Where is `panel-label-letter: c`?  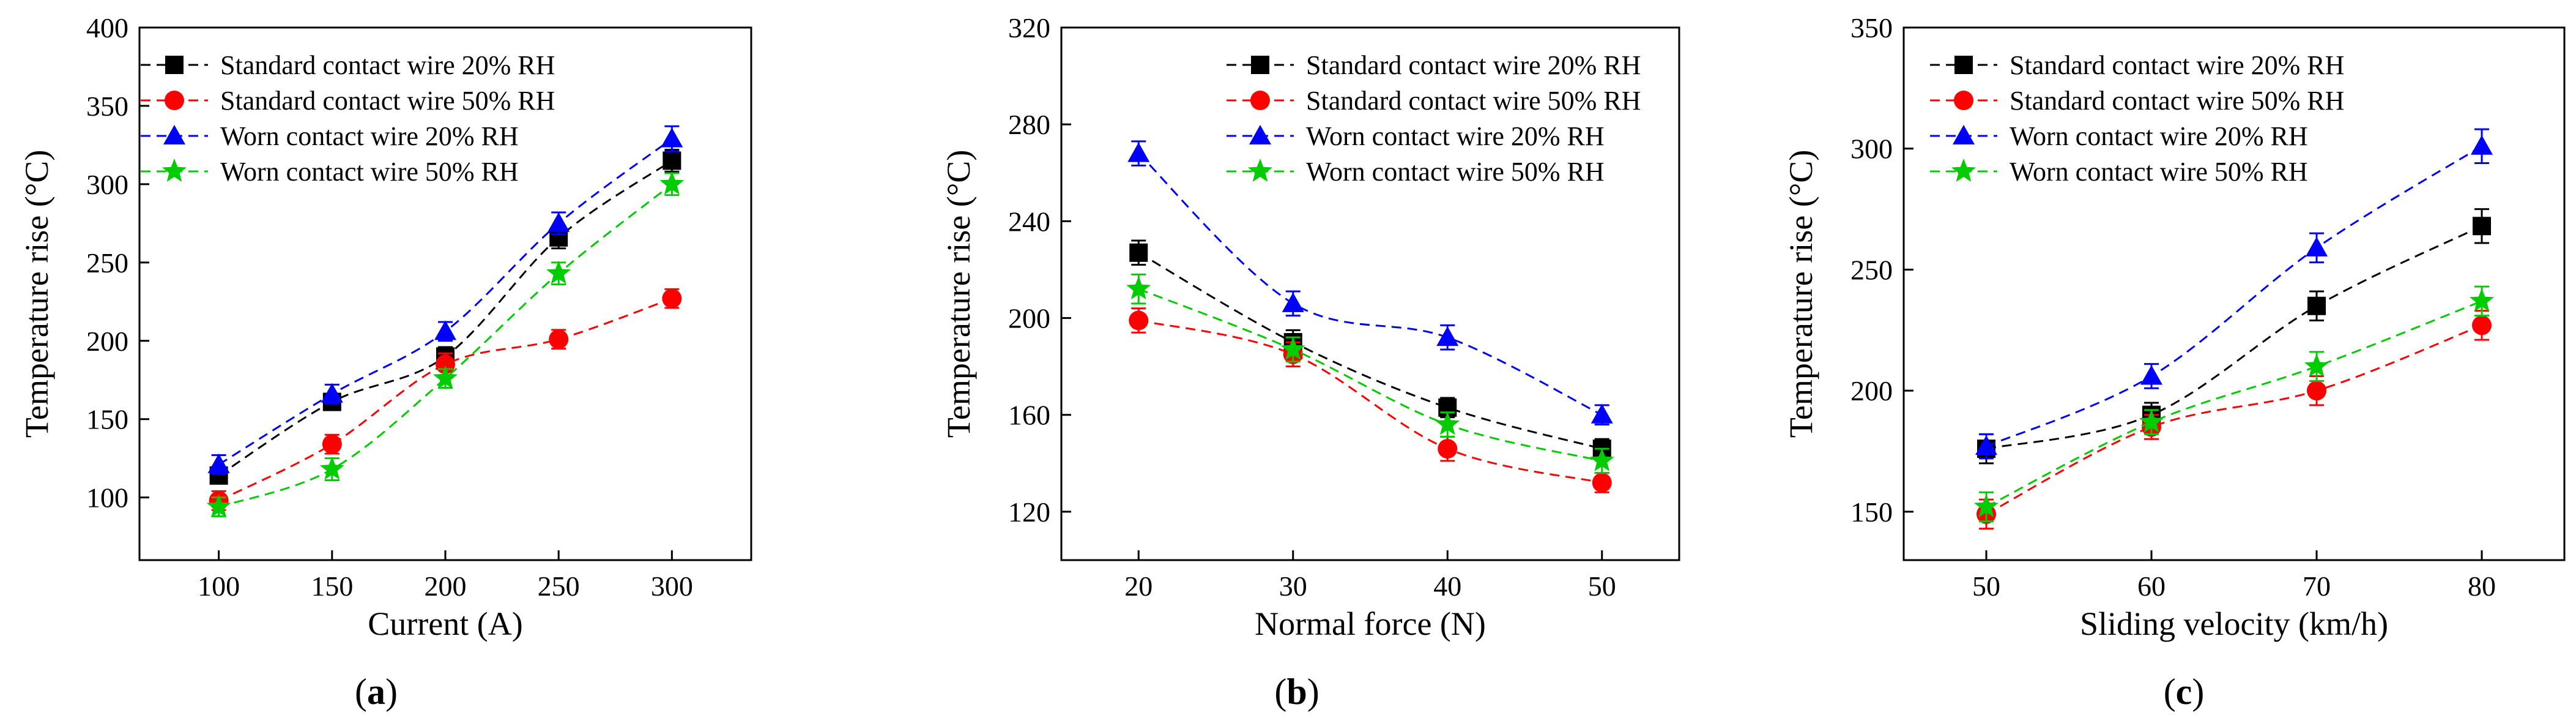
panel-label-letter: c is located at coordinates (2184, 692).